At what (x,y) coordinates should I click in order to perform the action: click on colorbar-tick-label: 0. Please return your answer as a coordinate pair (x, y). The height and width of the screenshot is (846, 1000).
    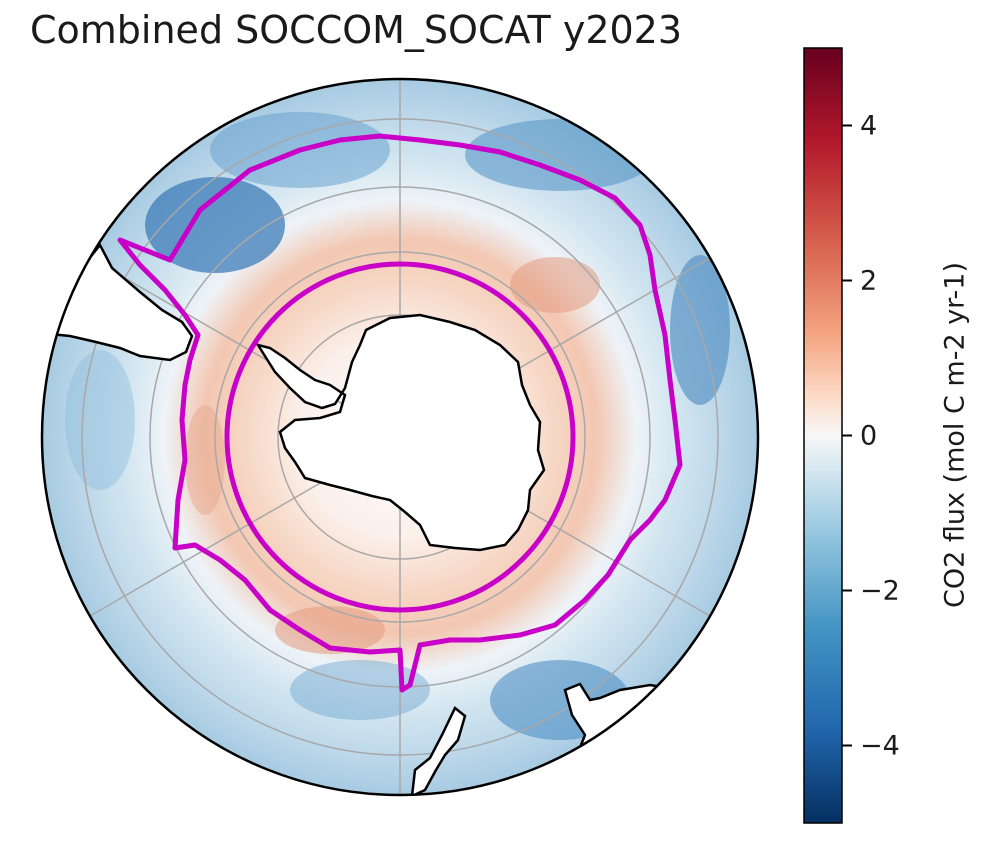
    Looking at the image, I should click on (868, 436).